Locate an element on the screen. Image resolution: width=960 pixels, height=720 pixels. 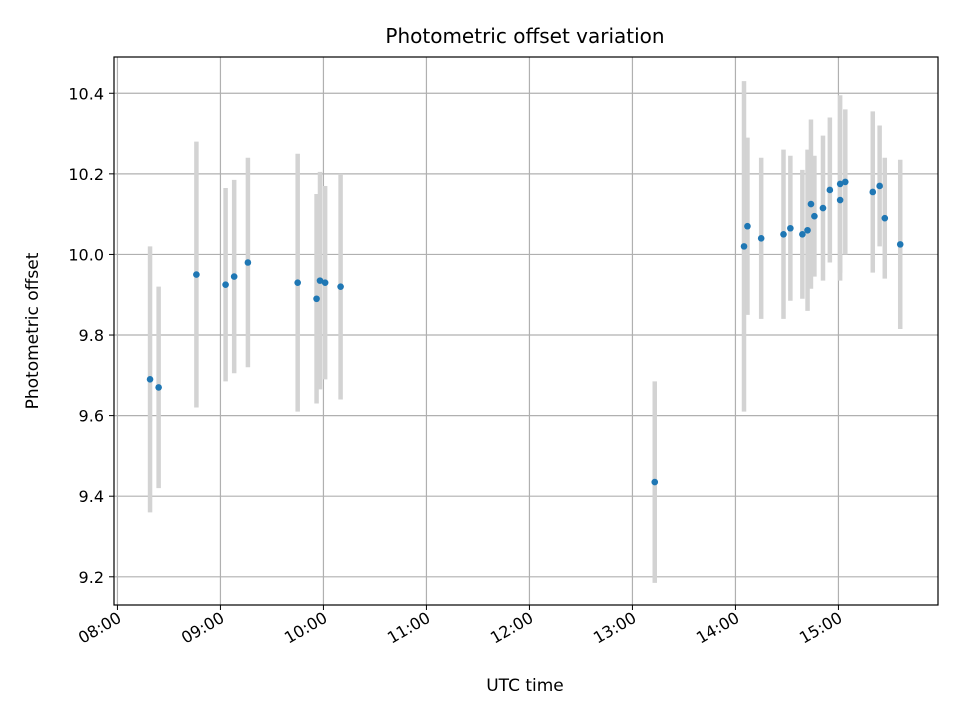
y-tick-label: 9.4 is located at coordinates (91, 496).